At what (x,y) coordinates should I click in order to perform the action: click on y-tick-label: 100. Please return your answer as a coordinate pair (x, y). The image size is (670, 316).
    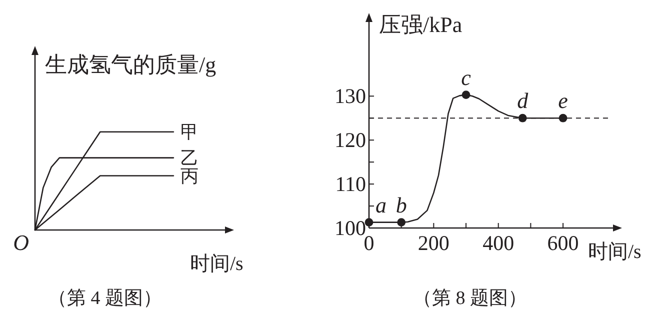
    Looking at the image, I should click on (350, 228).